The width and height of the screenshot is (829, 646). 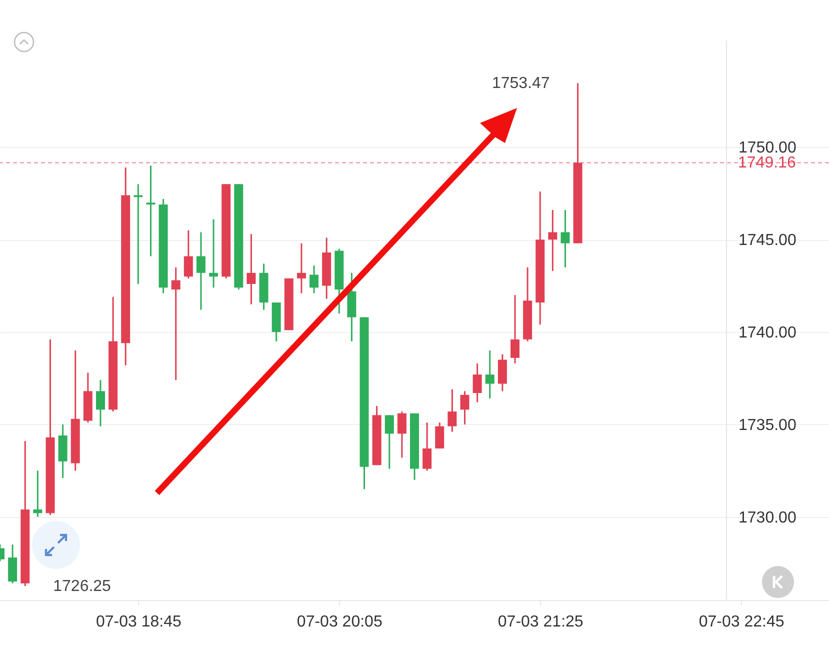 I want to click on y-tick-label: 1750.00, so click(x=767, y=148).